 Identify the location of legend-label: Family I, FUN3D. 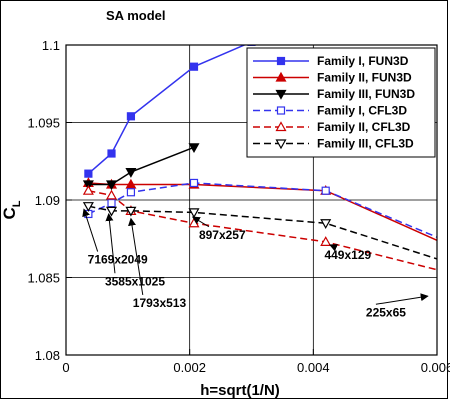
(363, 61).